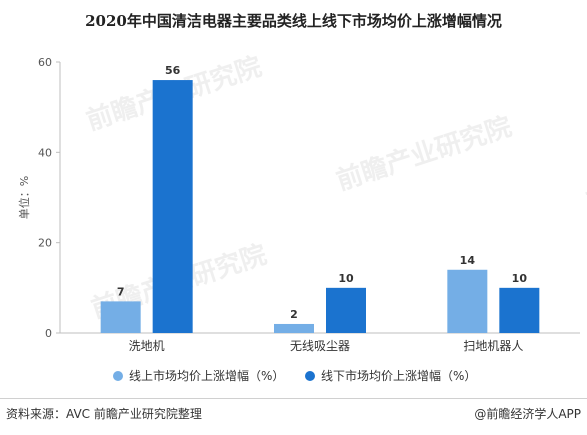 Image resolution: width=587 pixels, height=435 pixels. I want to click on data-label: 14, so click(468, 260).